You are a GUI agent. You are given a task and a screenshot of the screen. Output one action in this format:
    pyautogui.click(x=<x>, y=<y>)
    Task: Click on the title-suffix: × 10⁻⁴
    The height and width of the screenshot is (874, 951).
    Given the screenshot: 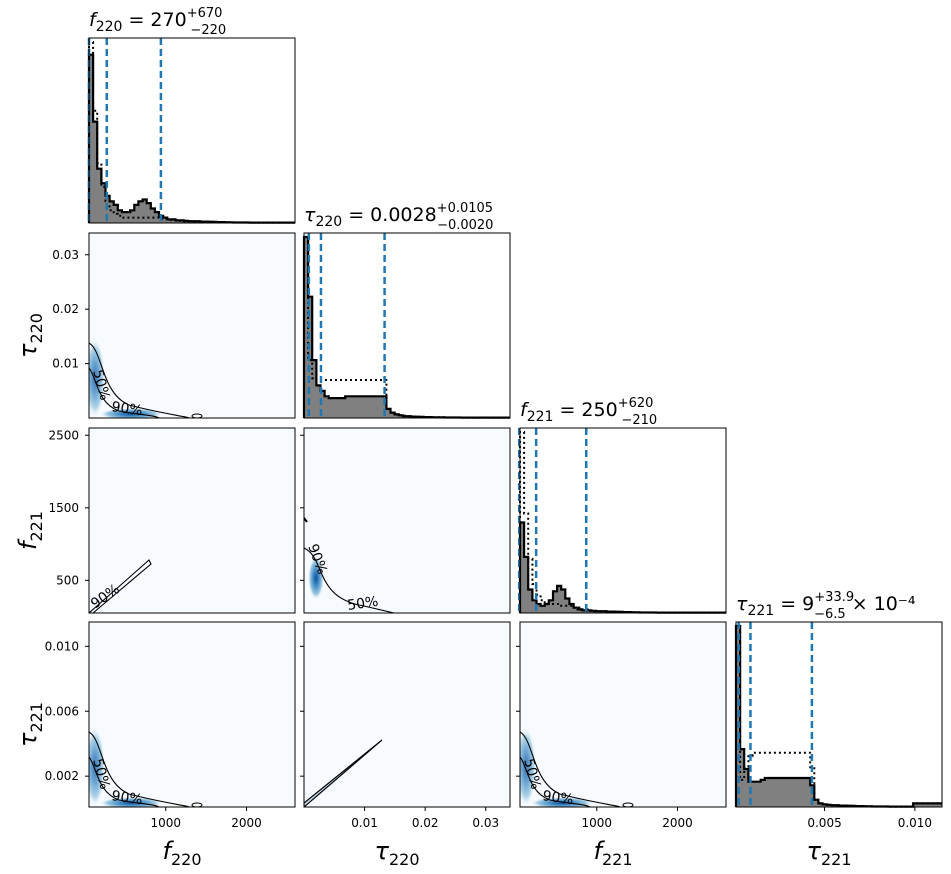 What is the action you would take?
    pyautogui.click(x=881, y=604)
    